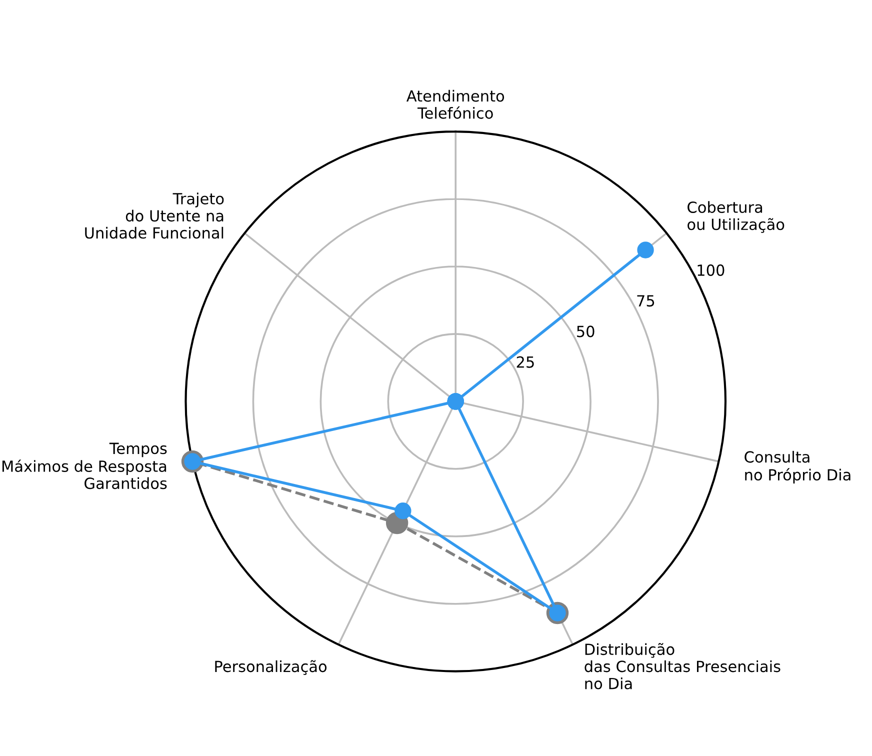 The height and width of the screenshot is (756, 872). What do you see at coordinates (585, 332) in the screenshot?
I see `y-tick-label: 50` at bounding box center [585, 332].